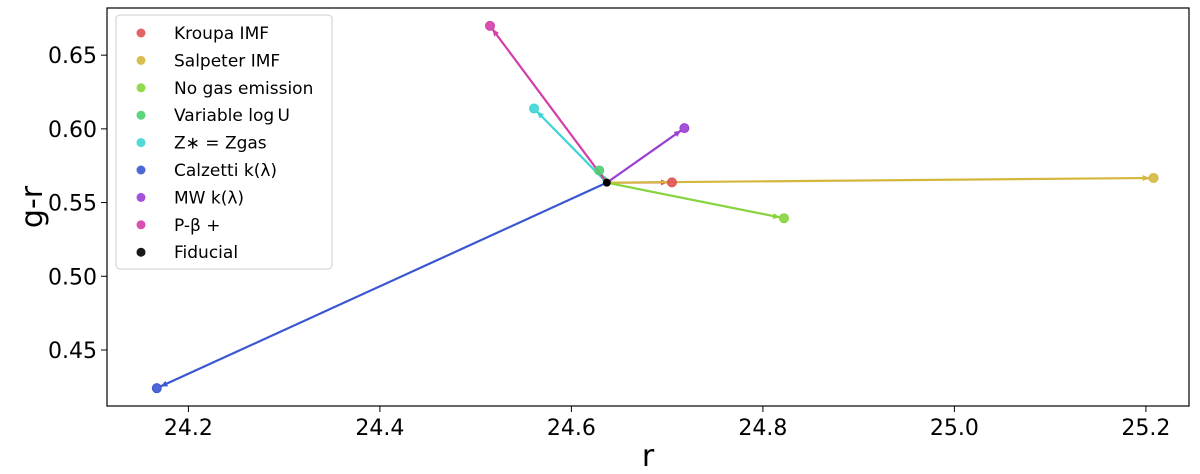 The height and width of the screenshot is (474, 1200). I want to click on x-tick-label-1: 24.4, so click(379, 428).